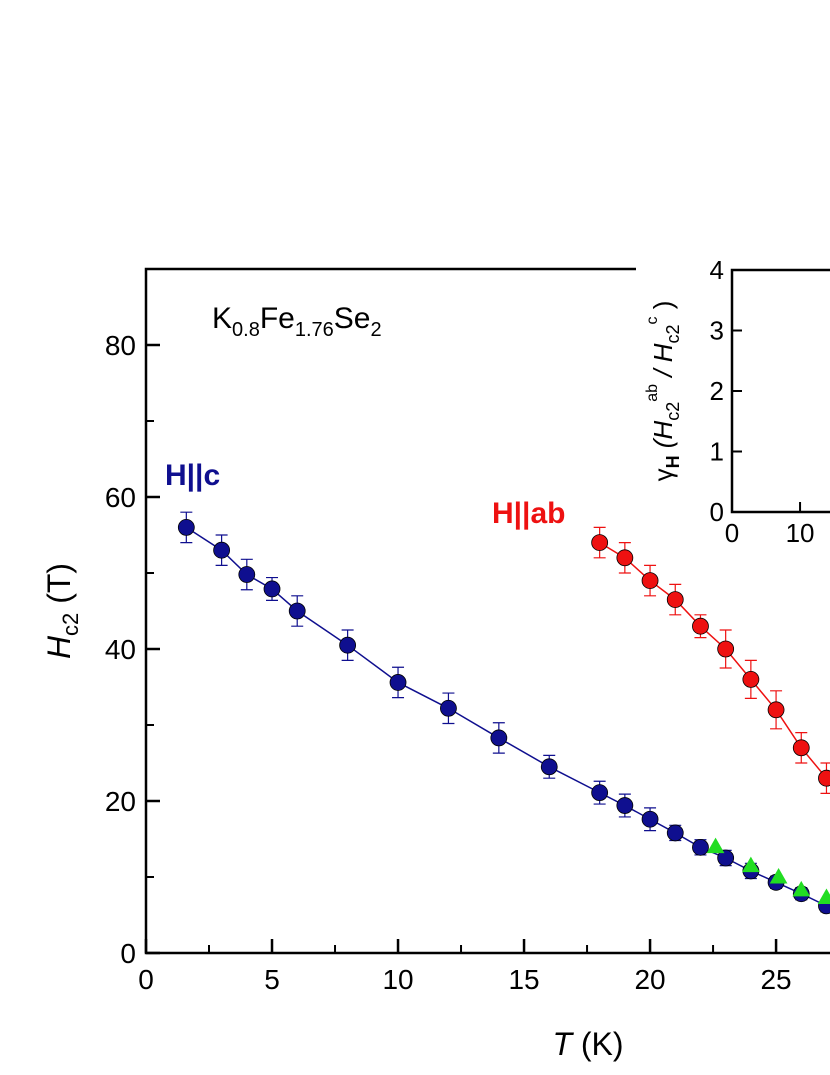 The width and height of the screenshot is (830, 1075). I want to click on label-part: / H, so click(663, 363).